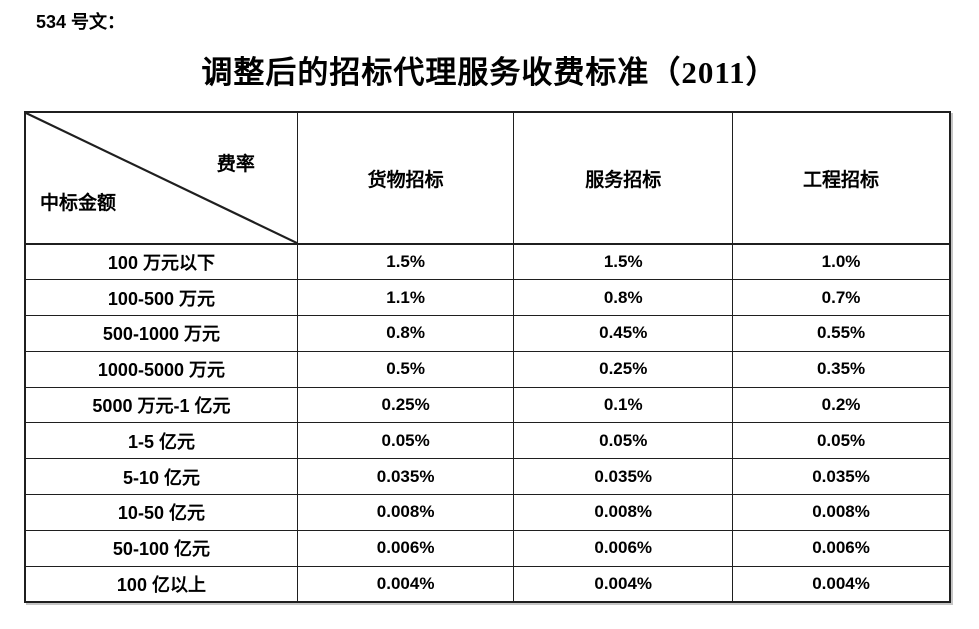 The image size is (979, 629). What do you see at coordinates (841, 333) in the screenshot?
I see `fee-value-cell: 0.55%` at bounding box center [841, 333].